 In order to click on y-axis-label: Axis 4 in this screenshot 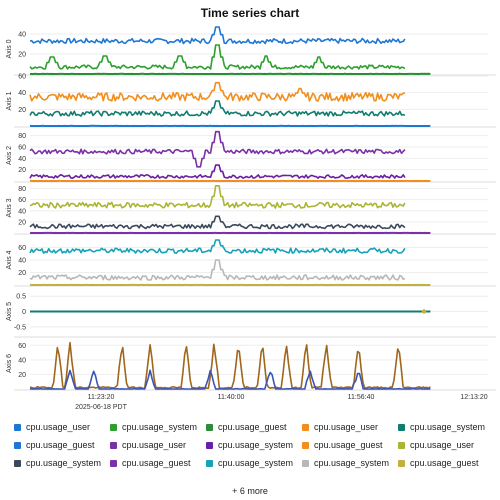, I will do `click(9, 259)`.